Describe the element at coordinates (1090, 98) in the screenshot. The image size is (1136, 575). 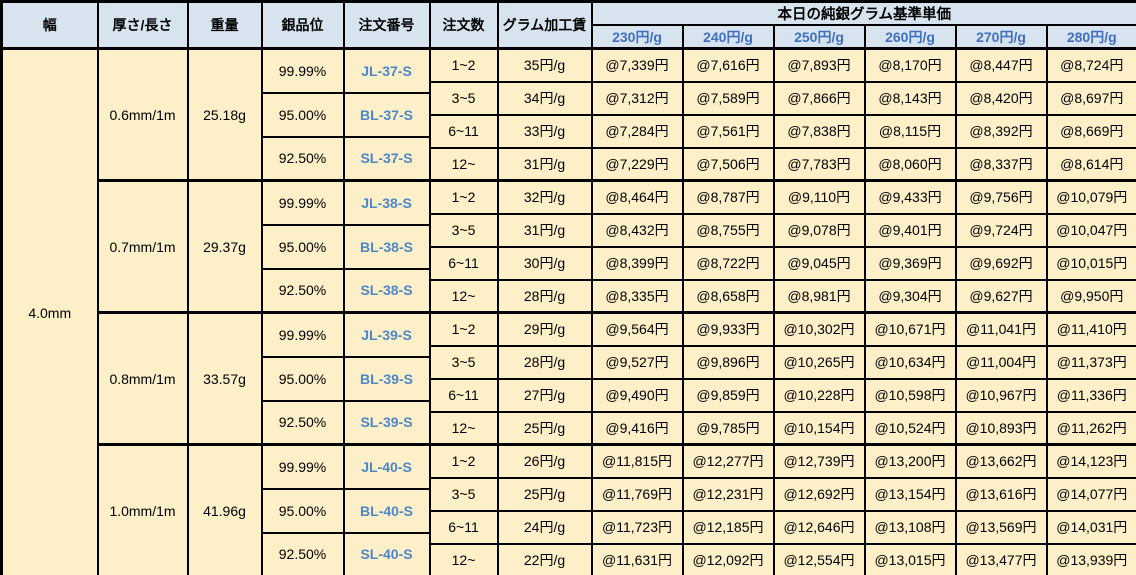
I see `unit-price-cell: @8,697円` at that location.